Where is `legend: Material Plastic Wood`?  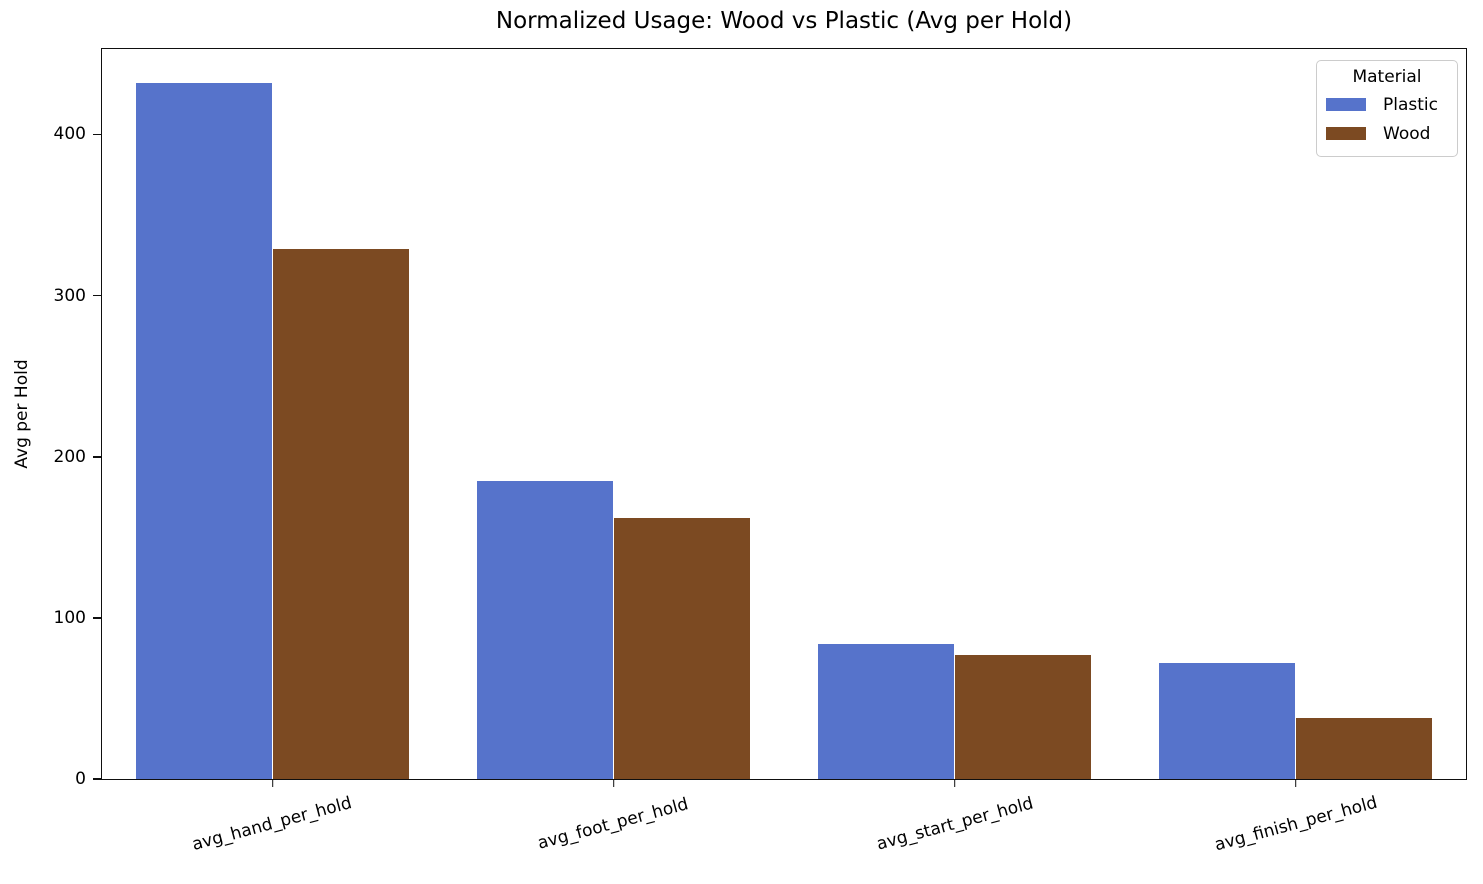
legend: Material Plastic Wood is located at coordinates (1387, 108).